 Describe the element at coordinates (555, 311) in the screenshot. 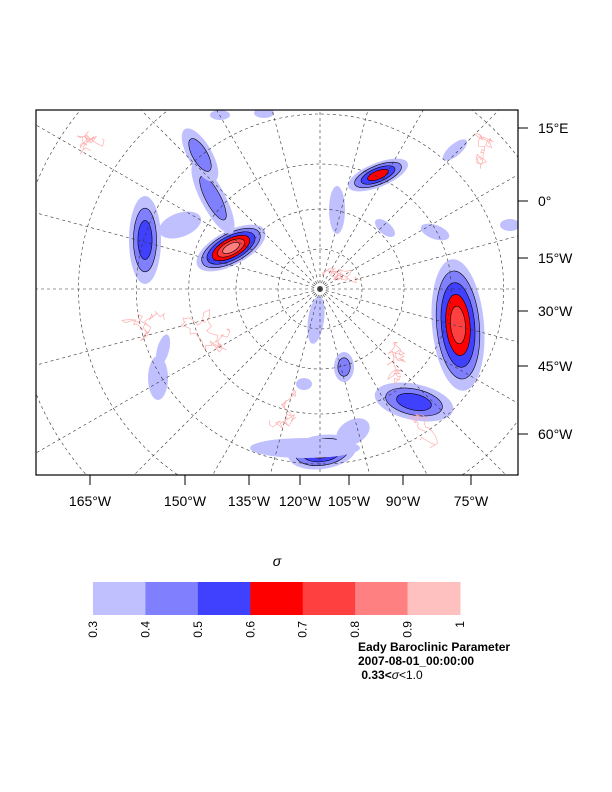

I see `y-tick-label: 30°W` at that location.